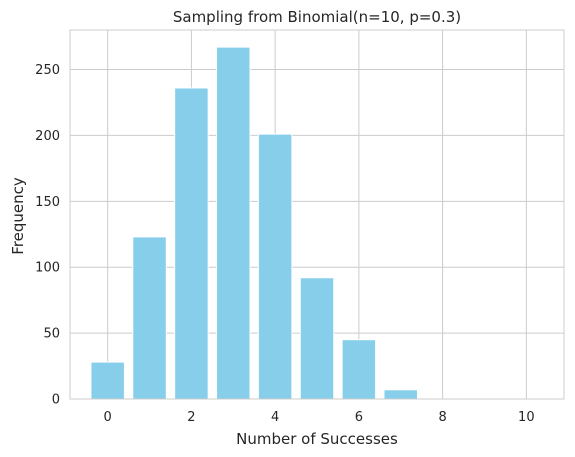  I want to click on x-tick-label: 8, so click(442, 417).